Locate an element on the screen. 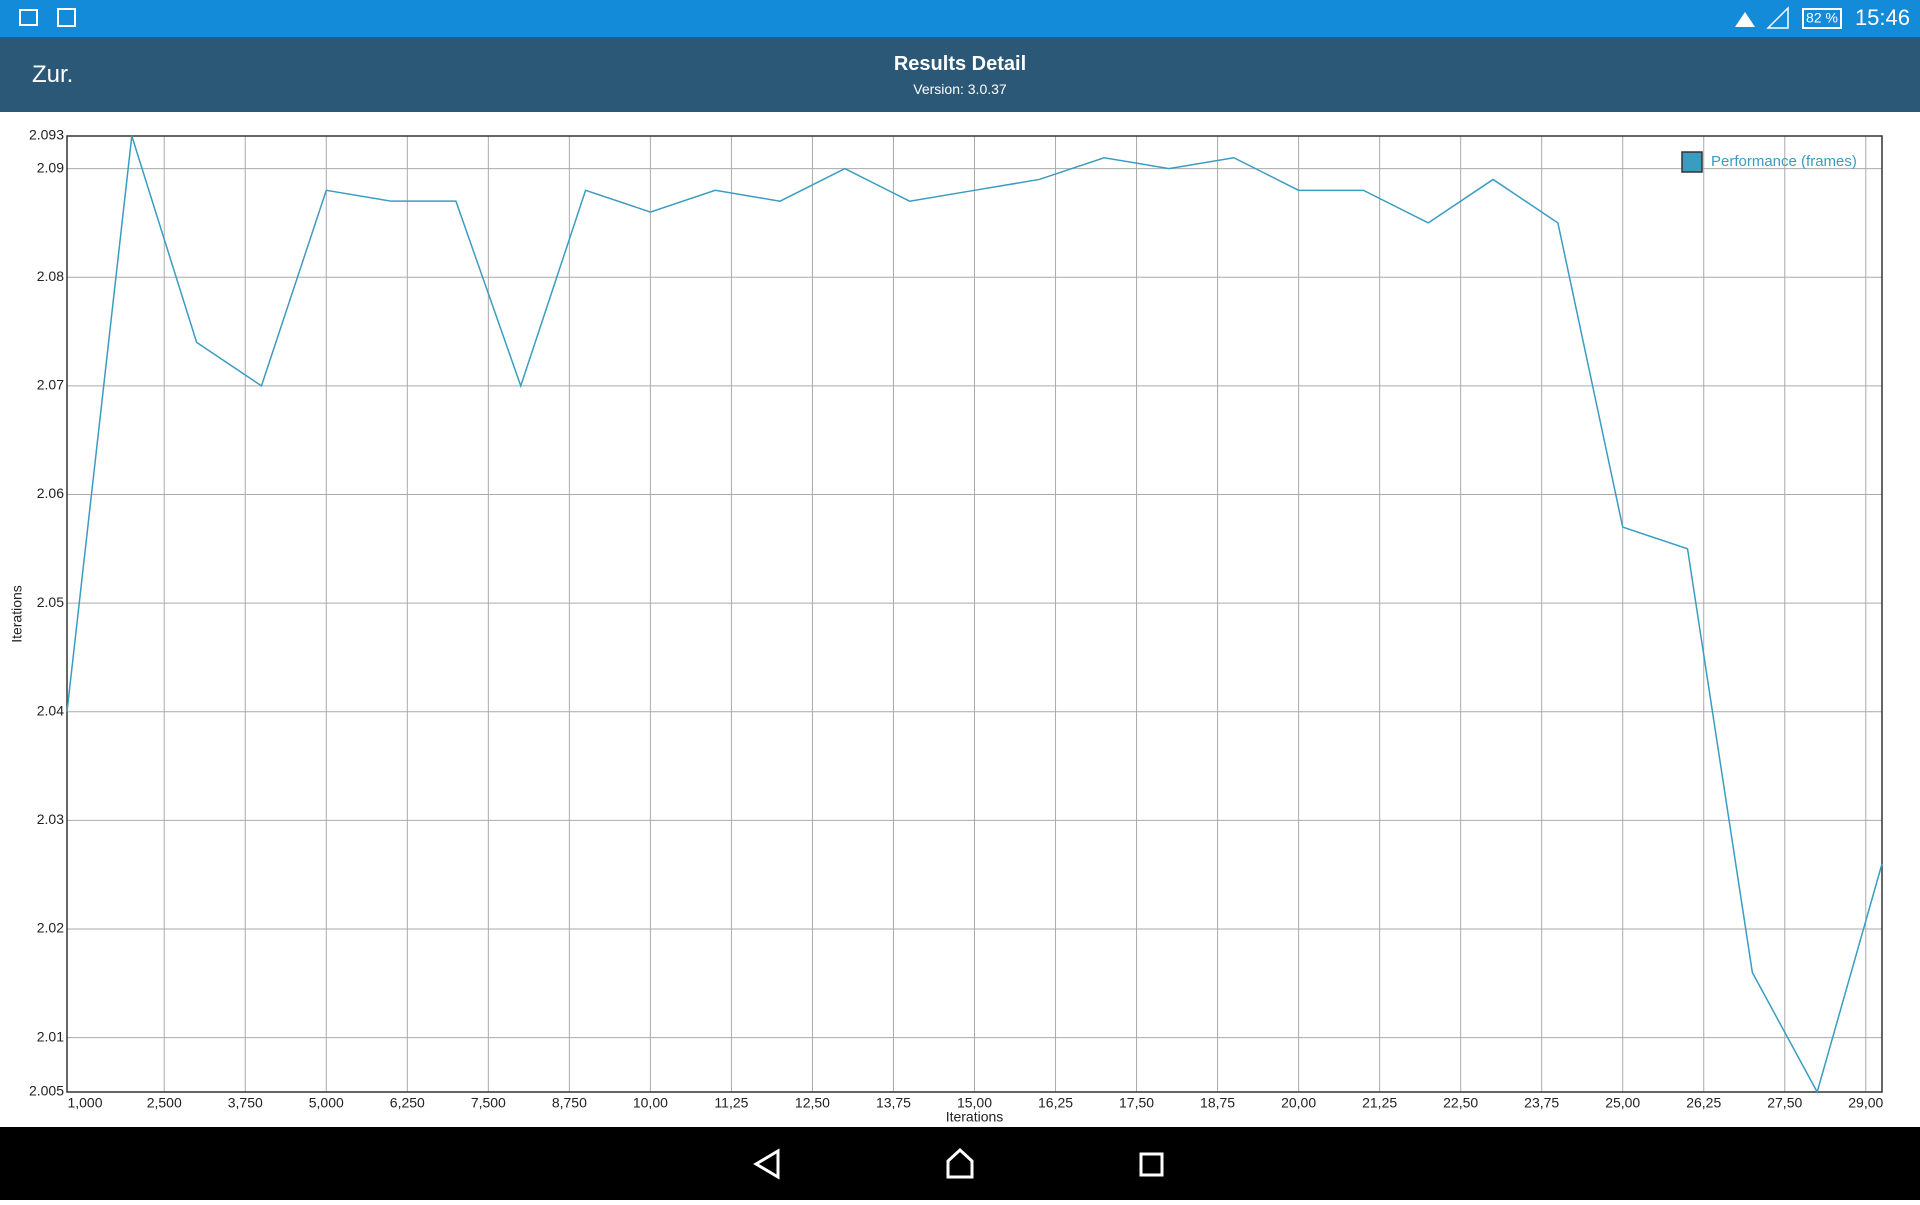 The width and height of the screenshot is (1920, 1205). x-tick-label: 21,25 is located at coordinates (1379, 1103).